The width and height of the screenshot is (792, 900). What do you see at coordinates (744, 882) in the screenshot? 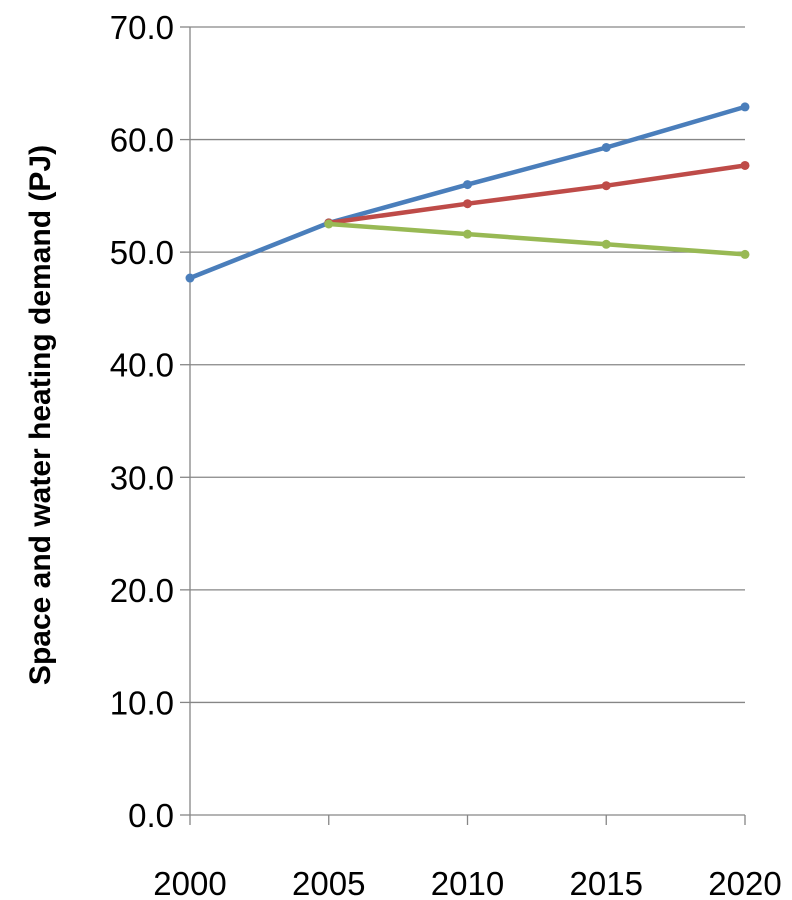
I see `x-tick-label: 2020` at bounding box center [744, 882].